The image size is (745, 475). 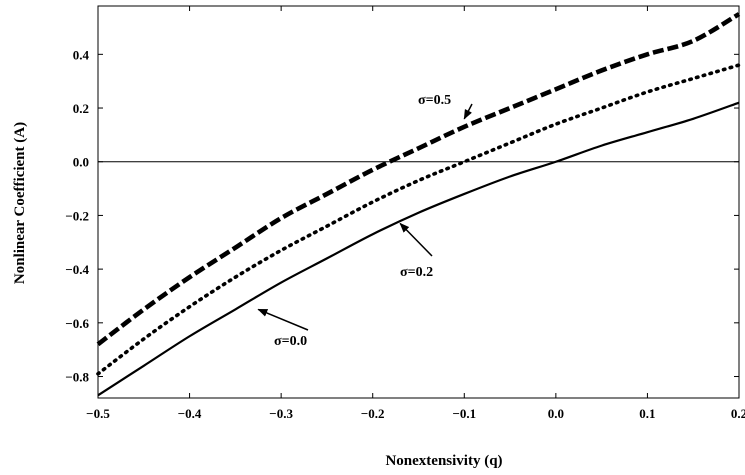 I want to click on y-tick-label: −0.8, so click(x=77, y=377).